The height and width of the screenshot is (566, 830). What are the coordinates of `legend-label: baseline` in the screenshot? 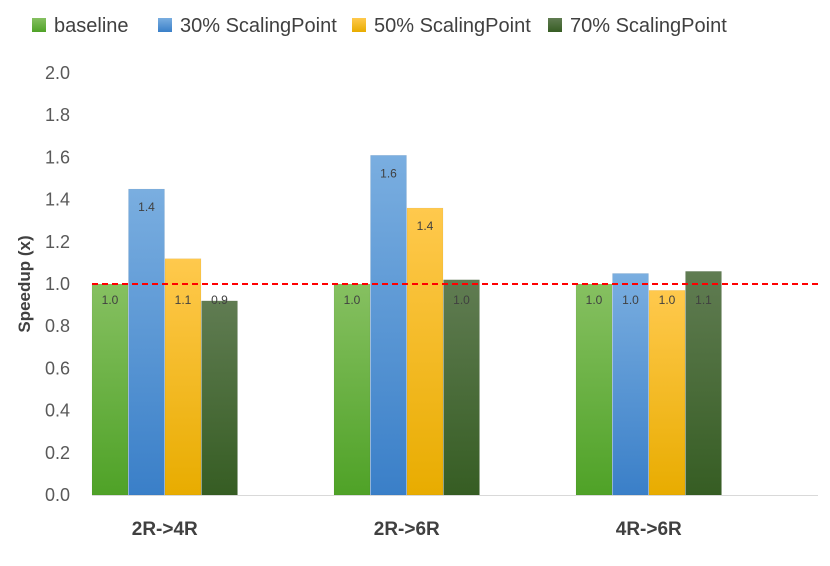 It's located at (91, 26).